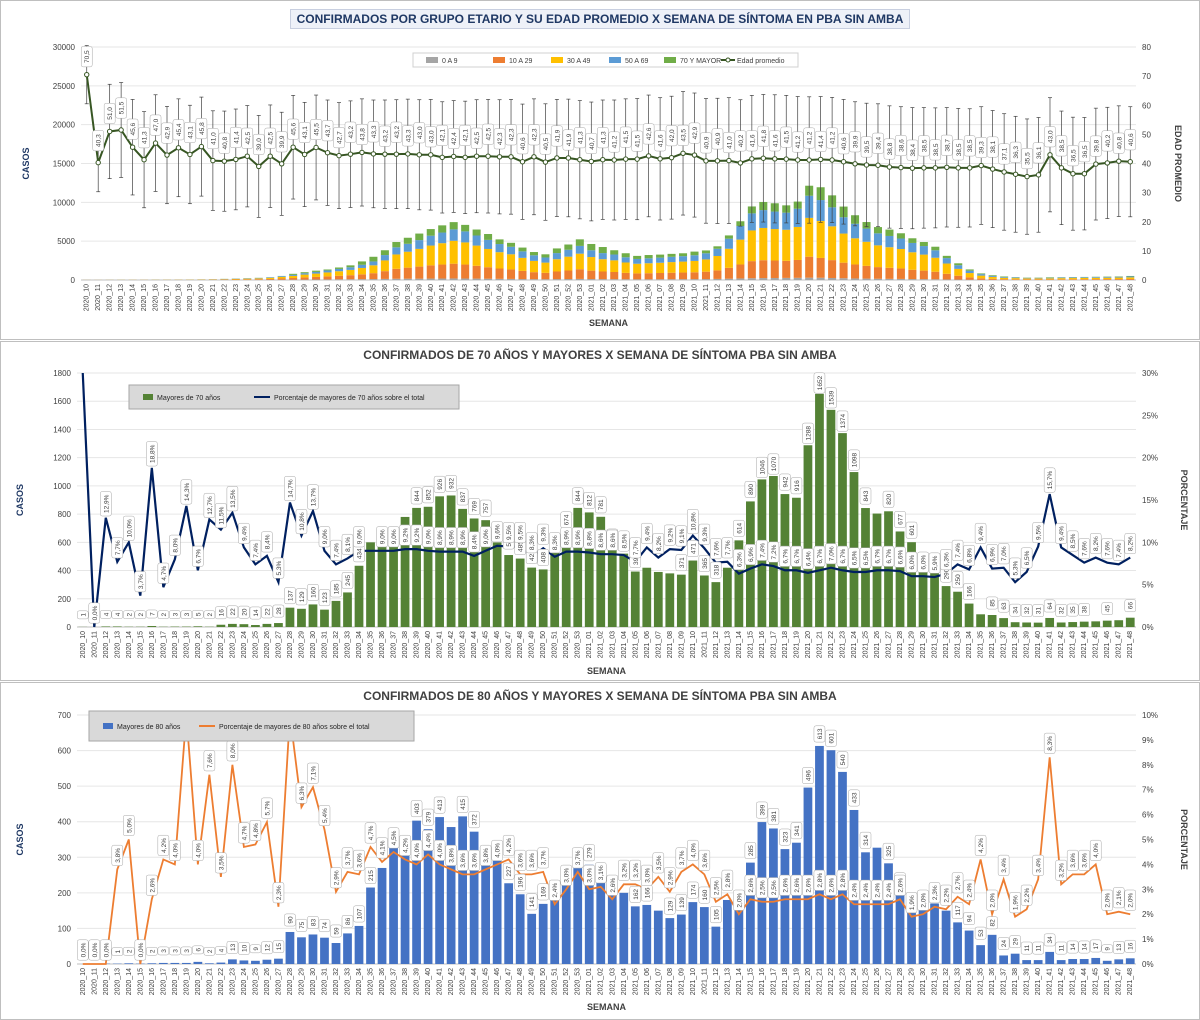  Describe the element at coordinates (842, 421) in the screenshot. I see `bar-value-label: 1374` at that location.